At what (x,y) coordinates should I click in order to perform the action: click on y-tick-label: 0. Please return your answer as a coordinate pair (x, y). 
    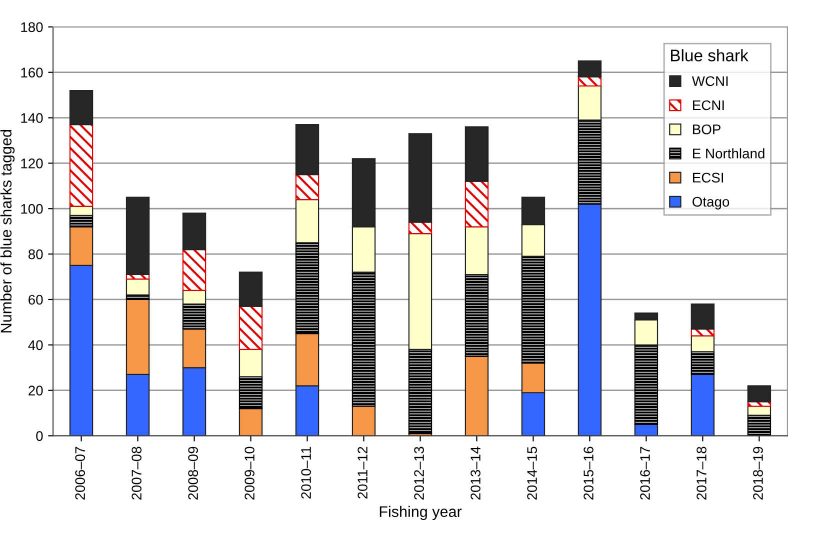
    Looking at the image, I should click on (39, 436).